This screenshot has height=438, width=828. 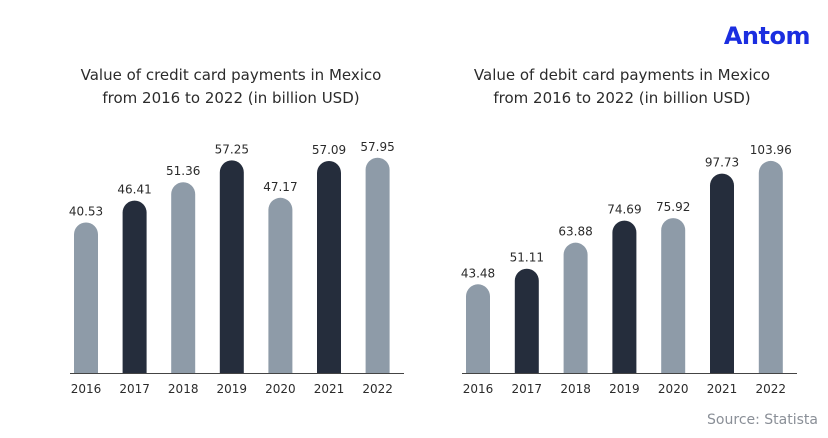 What do you see at coordinates (183, 277) in the screenshot?
I see `credit-bar-2018` at bounding box center [183, 277].